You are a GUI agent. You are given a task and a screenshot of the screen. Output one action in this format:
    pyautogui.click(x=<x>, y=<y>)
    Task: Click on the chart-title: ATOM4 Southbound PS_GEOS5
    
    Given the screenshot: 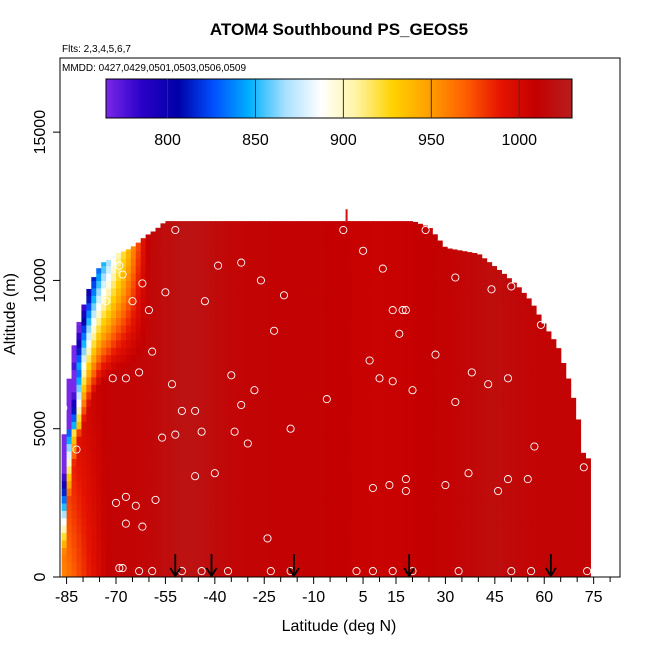 What is the action you would take?
    pyautogui.click(x=339, y=29)
    